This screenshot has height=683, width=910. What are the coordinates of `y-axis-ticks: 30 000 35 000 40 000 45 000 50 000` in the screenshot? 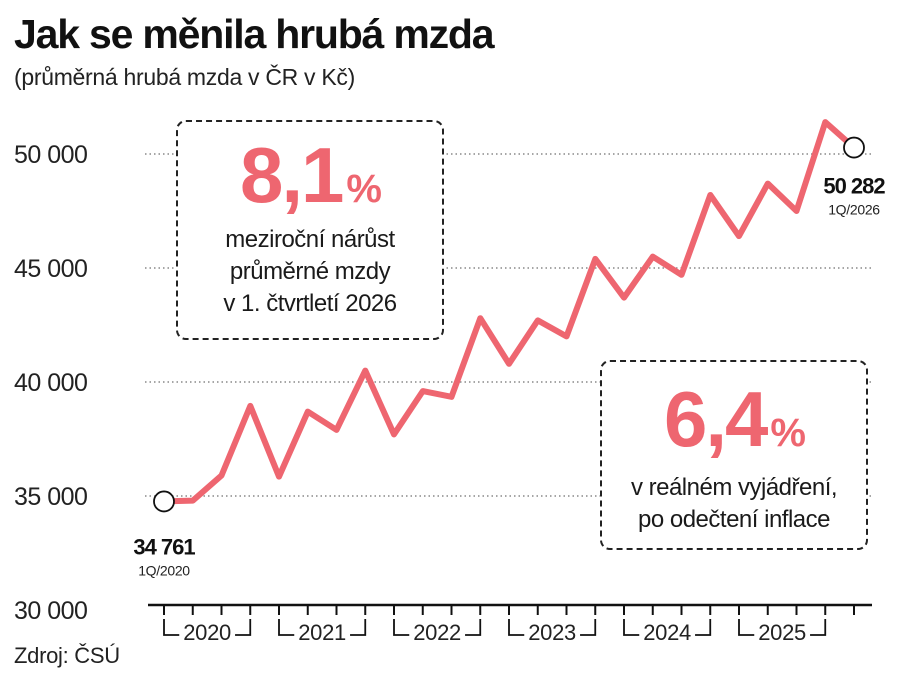 It's located at (51, 383).